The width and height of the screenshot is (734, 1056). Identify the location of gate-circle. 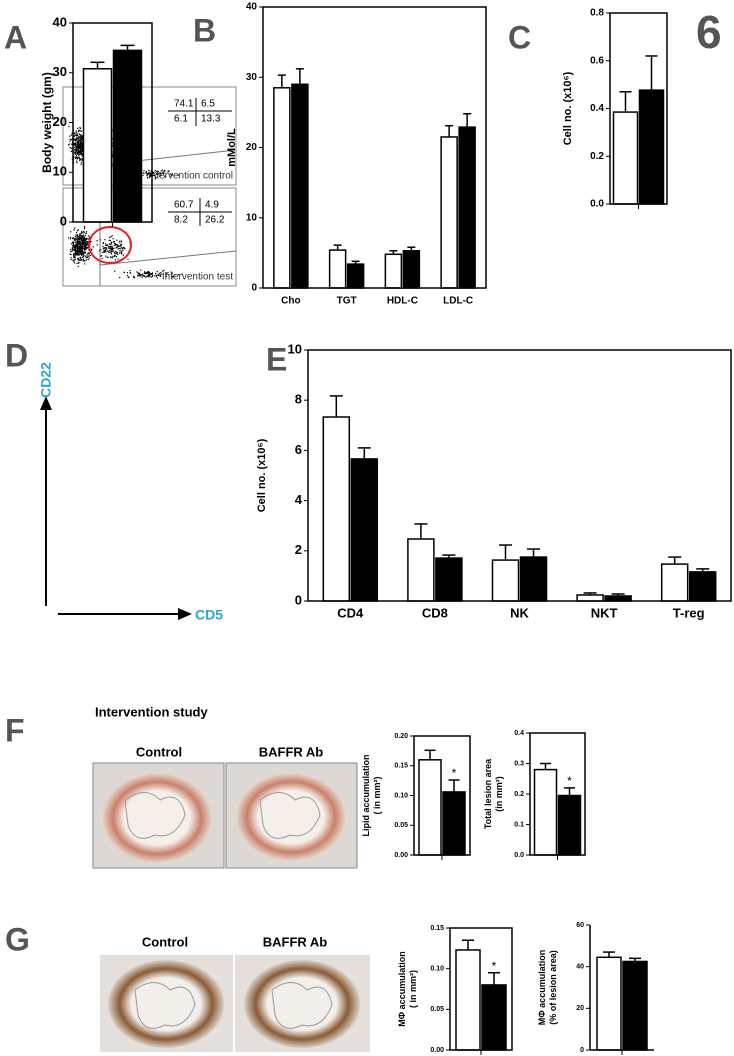
(110, 245).